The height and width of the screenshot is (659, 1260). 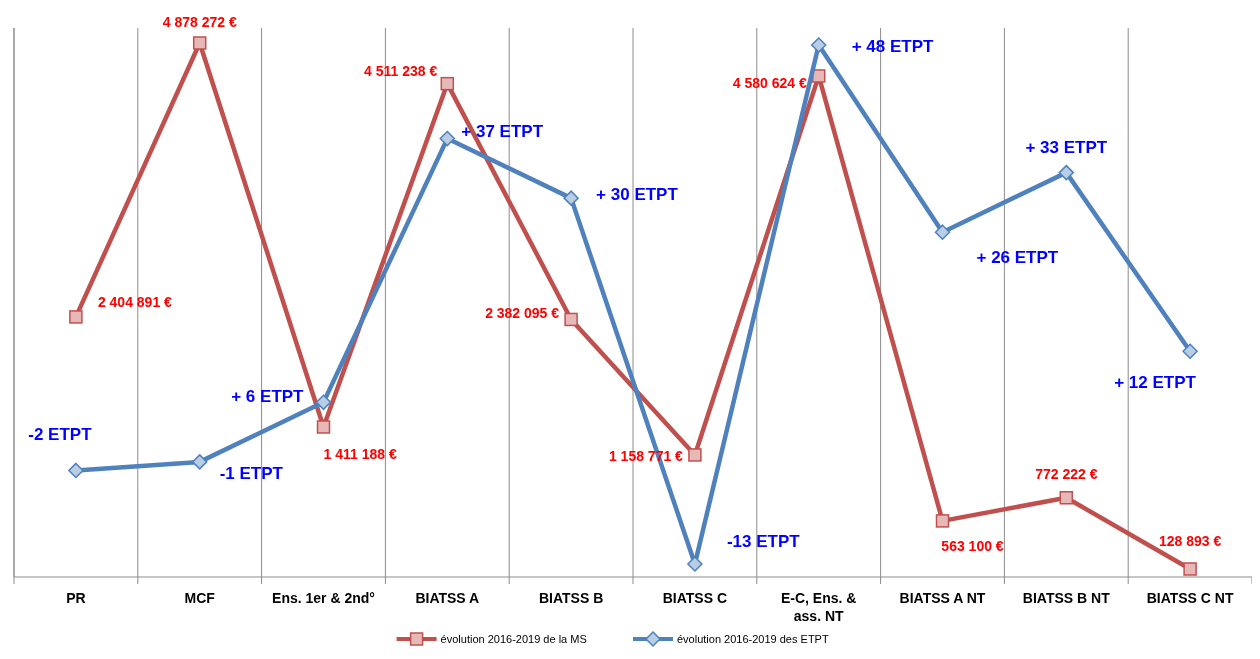 I want to click on data-label: -13 ETPT, so click(x=763, y=541).